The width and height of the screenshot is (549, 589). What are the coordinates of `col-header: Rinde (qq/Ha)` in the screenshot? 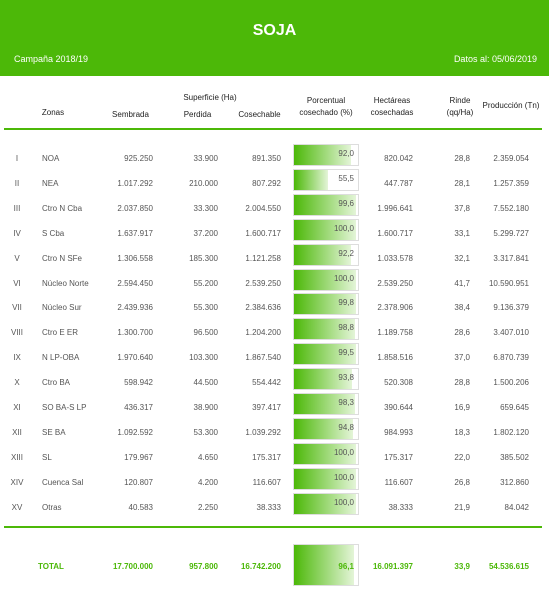 It's located at (460, 106).